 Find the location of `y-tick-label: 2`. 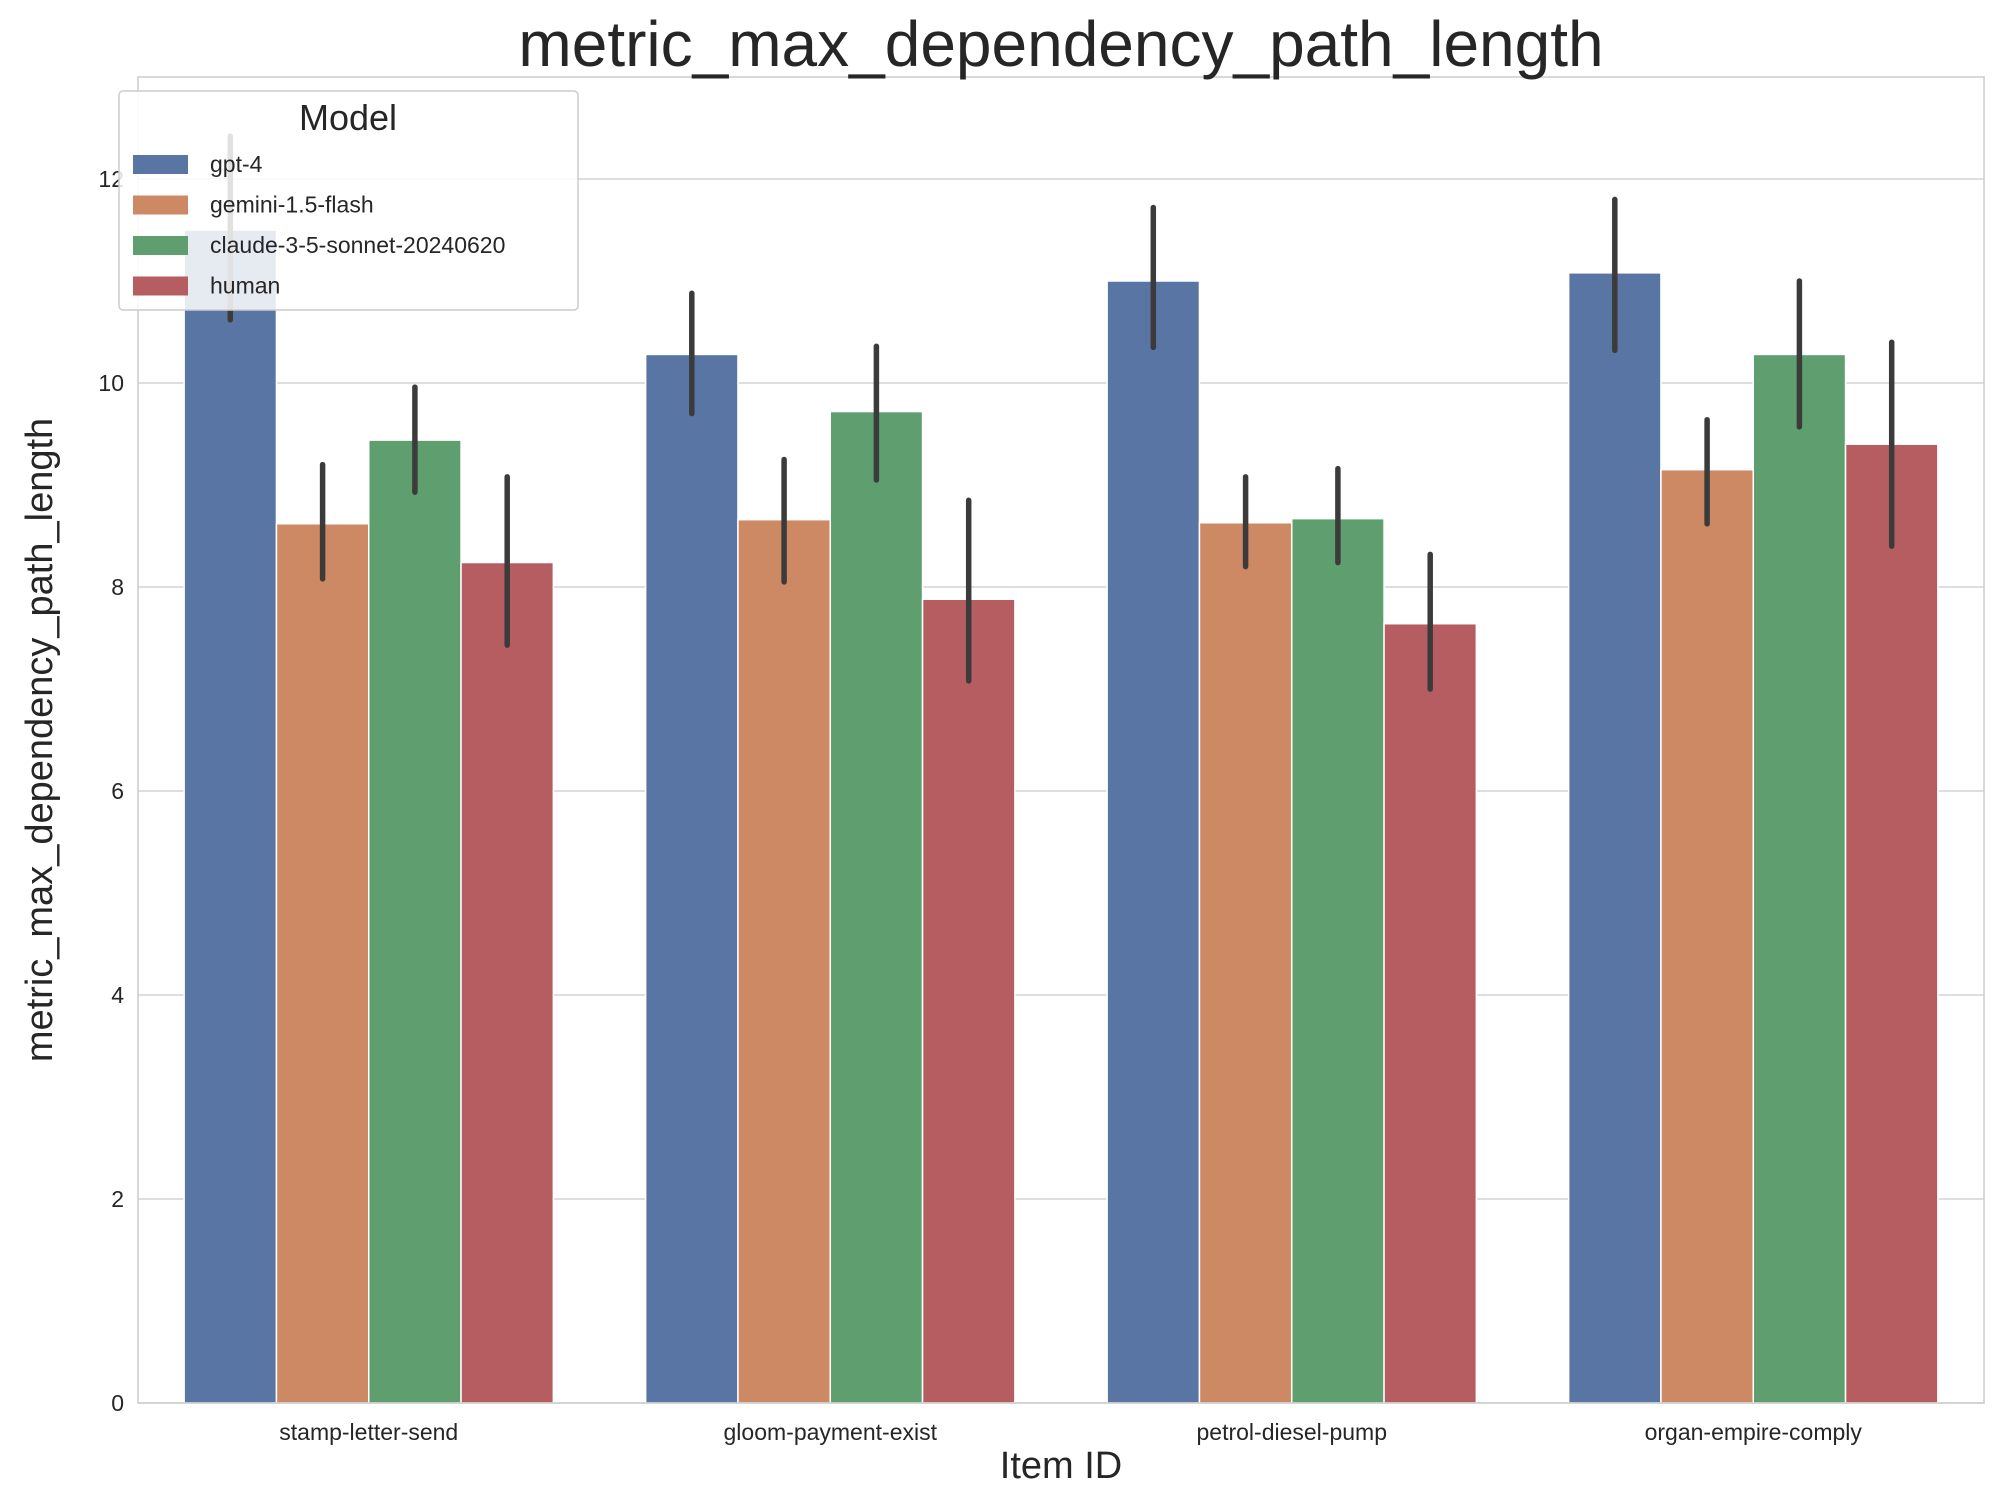

y-tick-label: 2 is located at coordinates (117, 1199).